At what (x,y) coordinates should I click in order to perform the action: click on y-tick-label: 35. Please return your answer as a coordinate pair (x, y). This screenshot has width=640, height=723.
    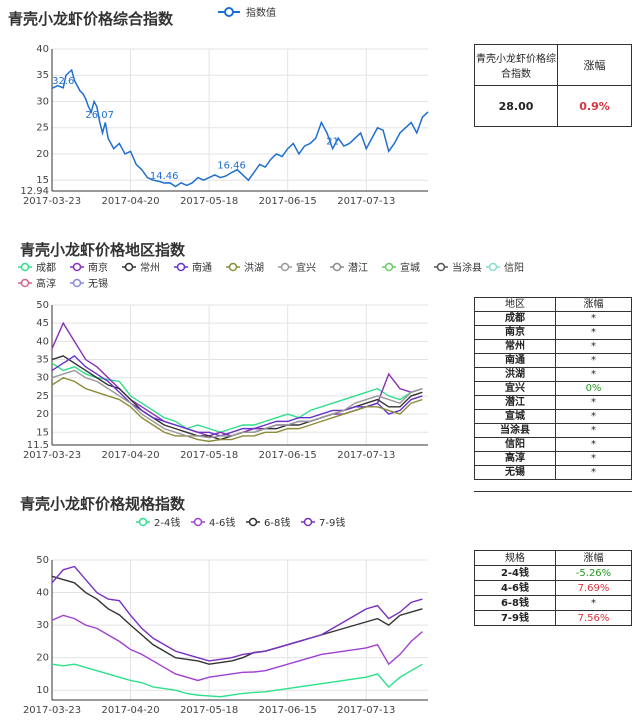
    Looking at the image, I should click on (42, 75).